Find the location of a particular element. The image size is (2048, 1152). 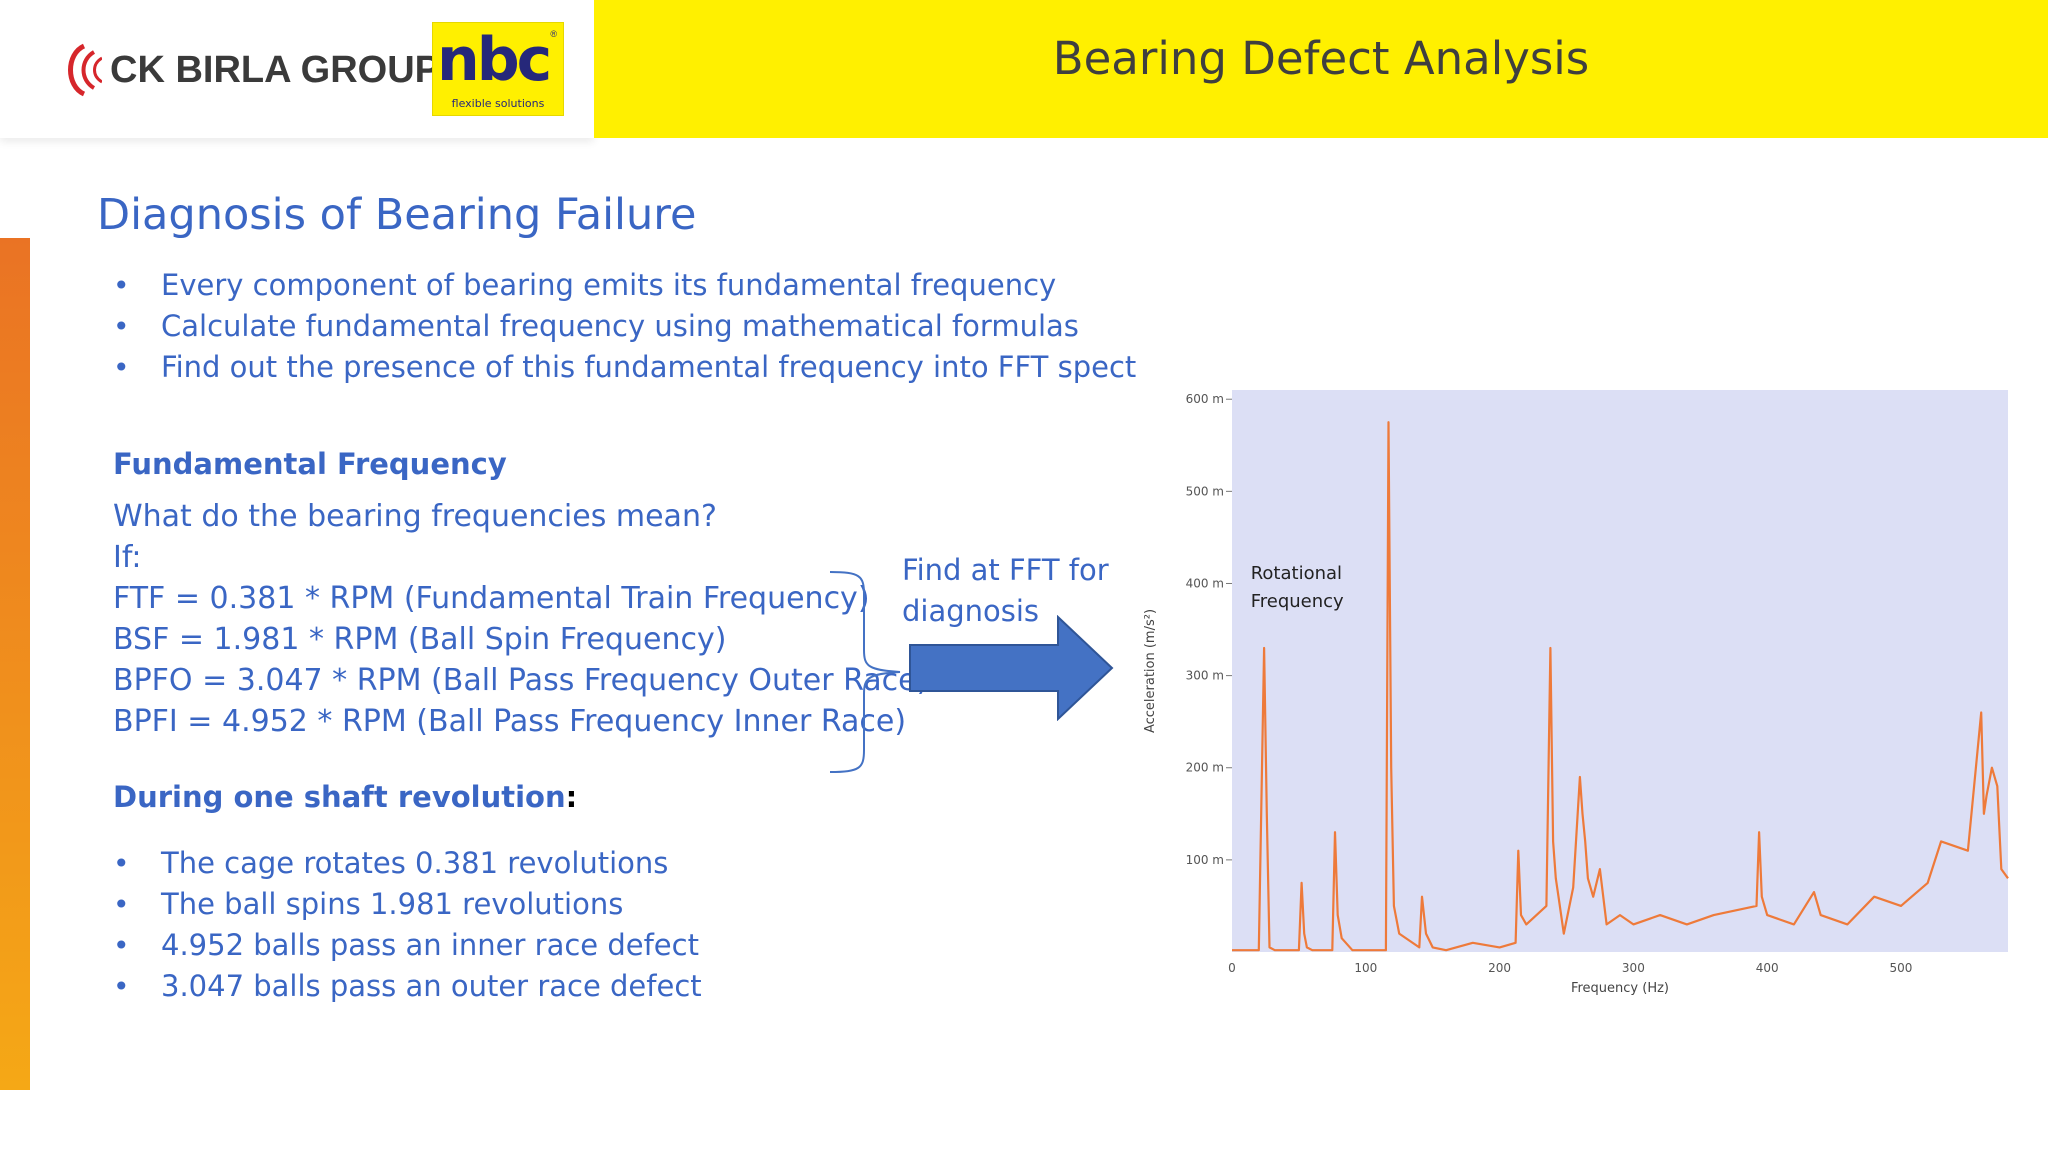

shaft-revolution-heading: During one shaft revolution: is located at coordinates (345, 797).